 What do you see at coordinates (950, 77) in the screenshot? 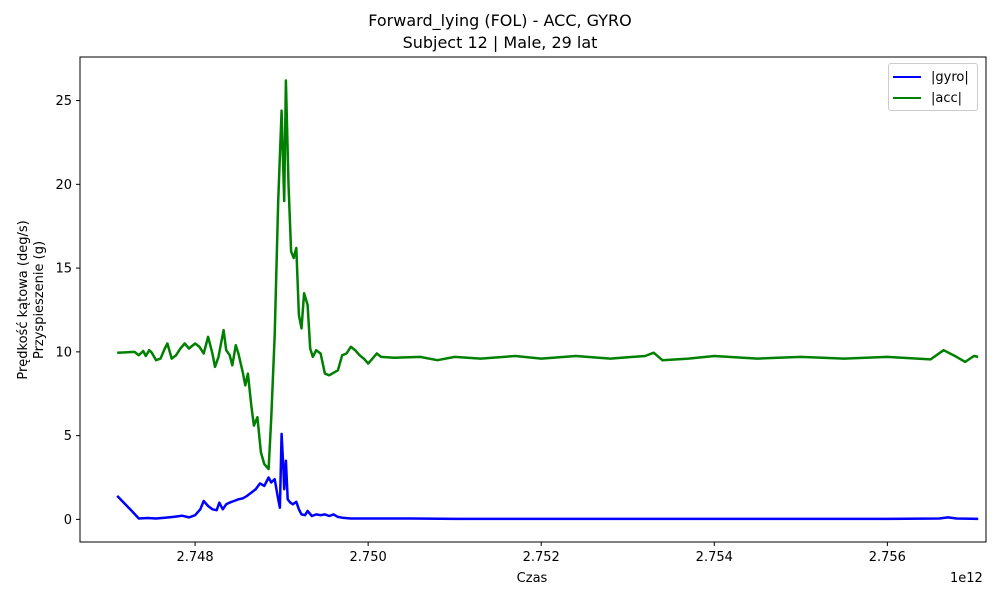
I see `legend-label-gyro: |gyro|` at bounding box center [950, 77].